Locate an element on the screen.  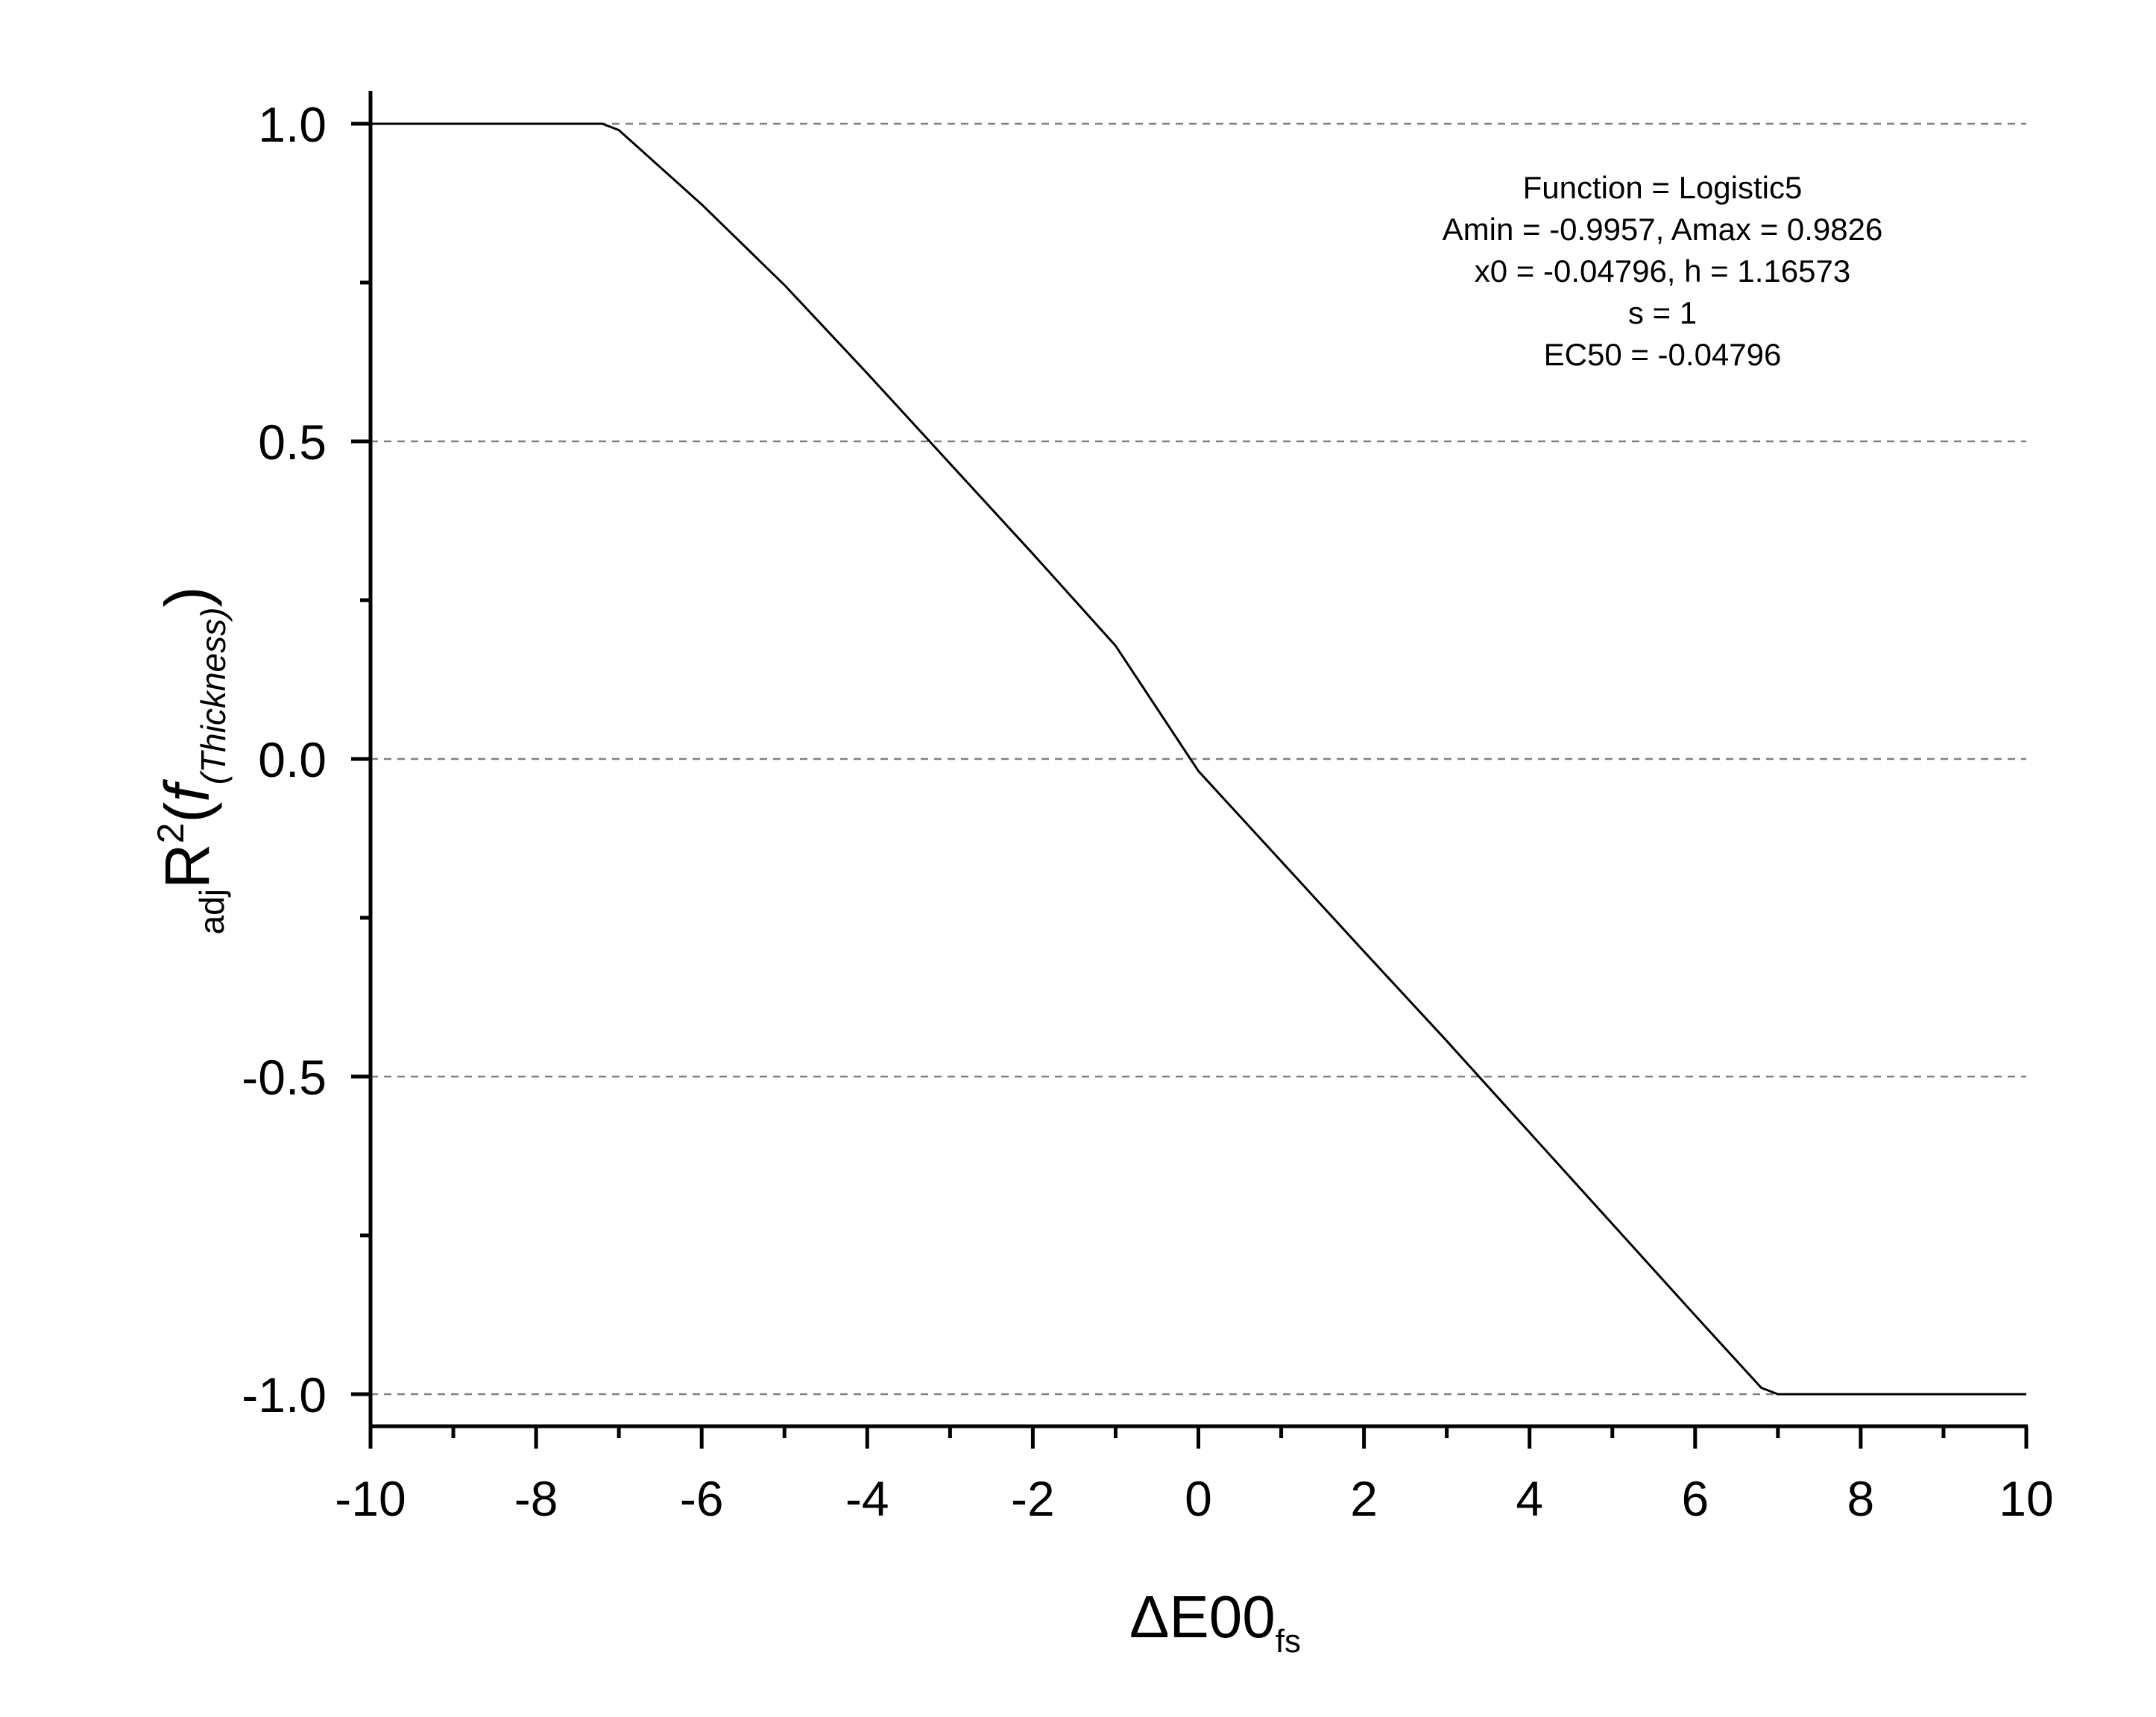
x-tick-label-3: -4 is located at coordinates (867, 1498).